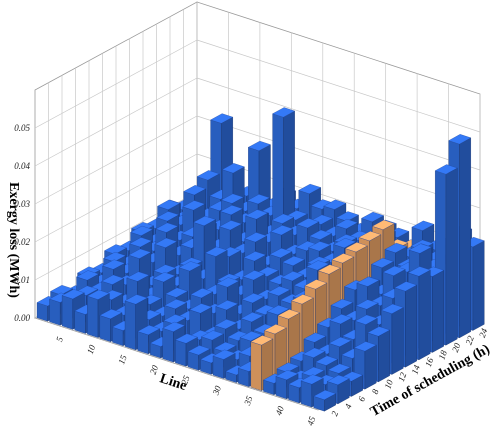 The height and width of the screenshot is (433, 498). Describe the element at coordinates (22, 280) in the screenshot. I see `z-tick-label: 0.01` at that location.